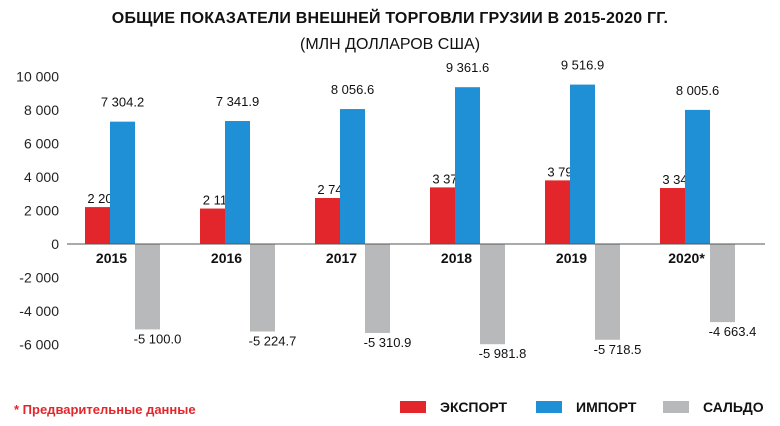 Image resolution: width=780 pixels, height=426 pixels. What do you see at coordinates (549, 407) in the screenshot?
I see `legend-swatch-import` at bounding box center [549, 407].